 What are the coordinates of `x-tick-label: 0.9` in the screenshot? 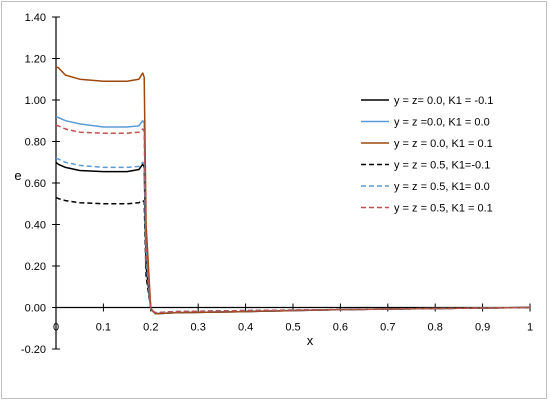 It's located at (482, 328).